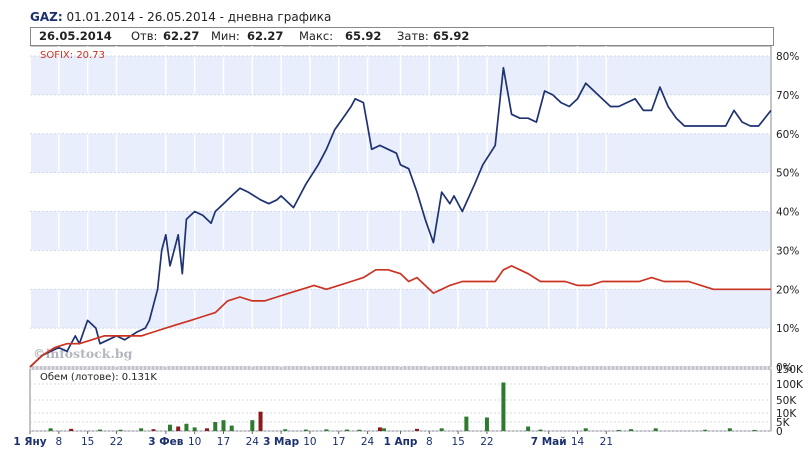  I want to click on volume-tick-label: 10K, so click(786, 414).